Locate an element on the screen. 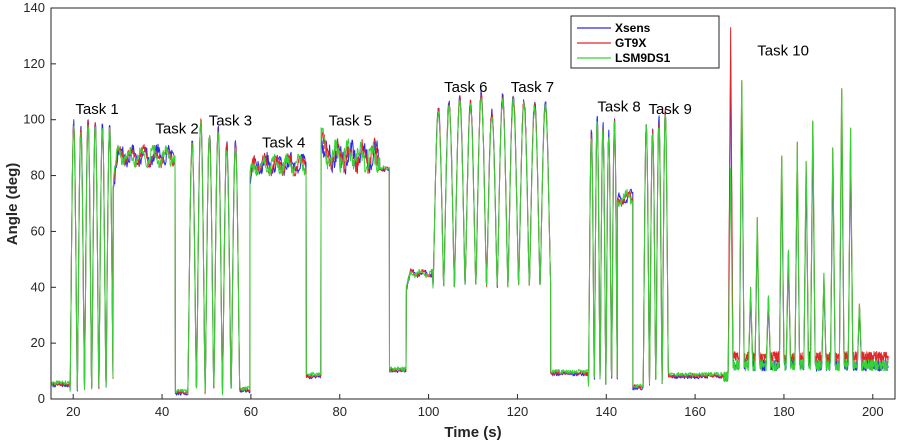 This screenshot has width=900, height=444. x-tick-label: 60 is located at coordinates (251, 411).